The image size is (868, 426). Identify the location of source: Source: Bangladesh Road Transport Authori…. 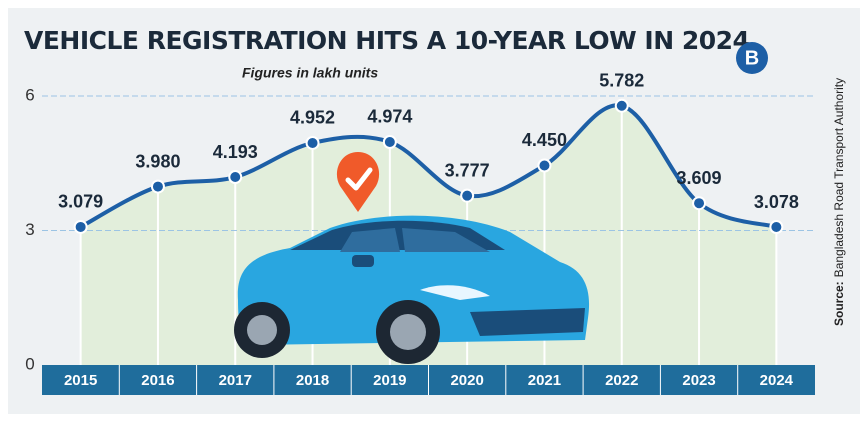
(839, 202).